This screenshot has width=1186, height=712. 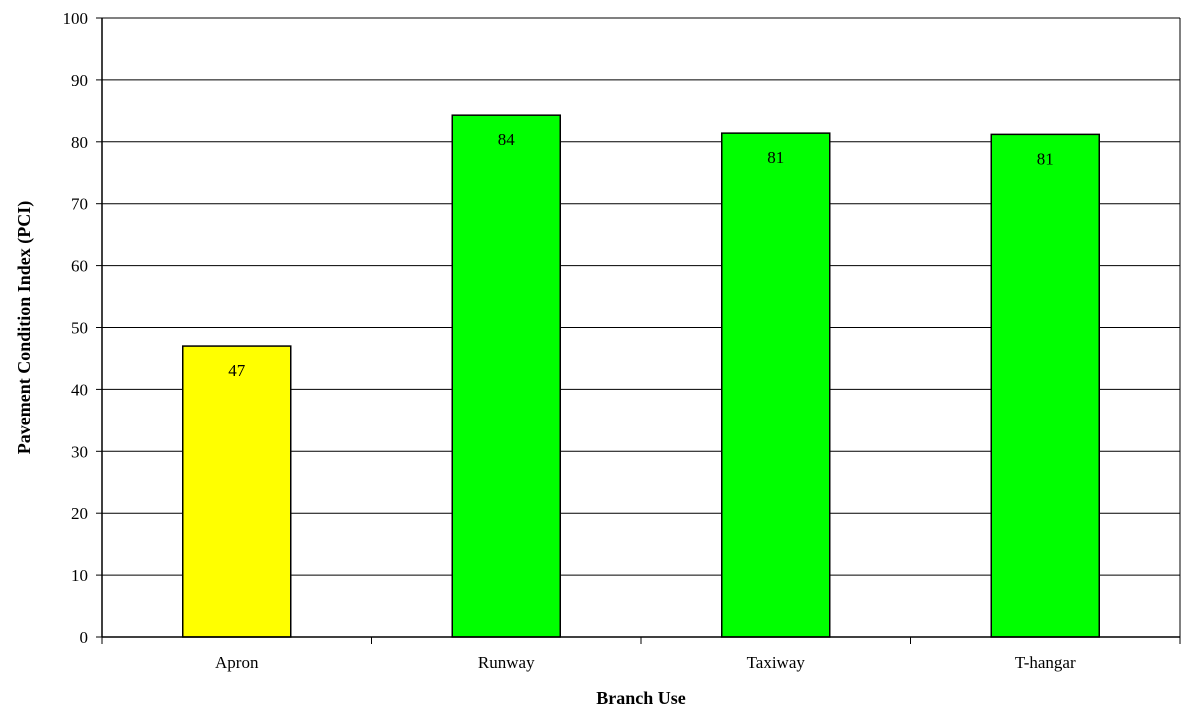 What do you see at coordinates (237, 491) in the screenshot?
I see `bar-apron` at bounding box center [237, 491].